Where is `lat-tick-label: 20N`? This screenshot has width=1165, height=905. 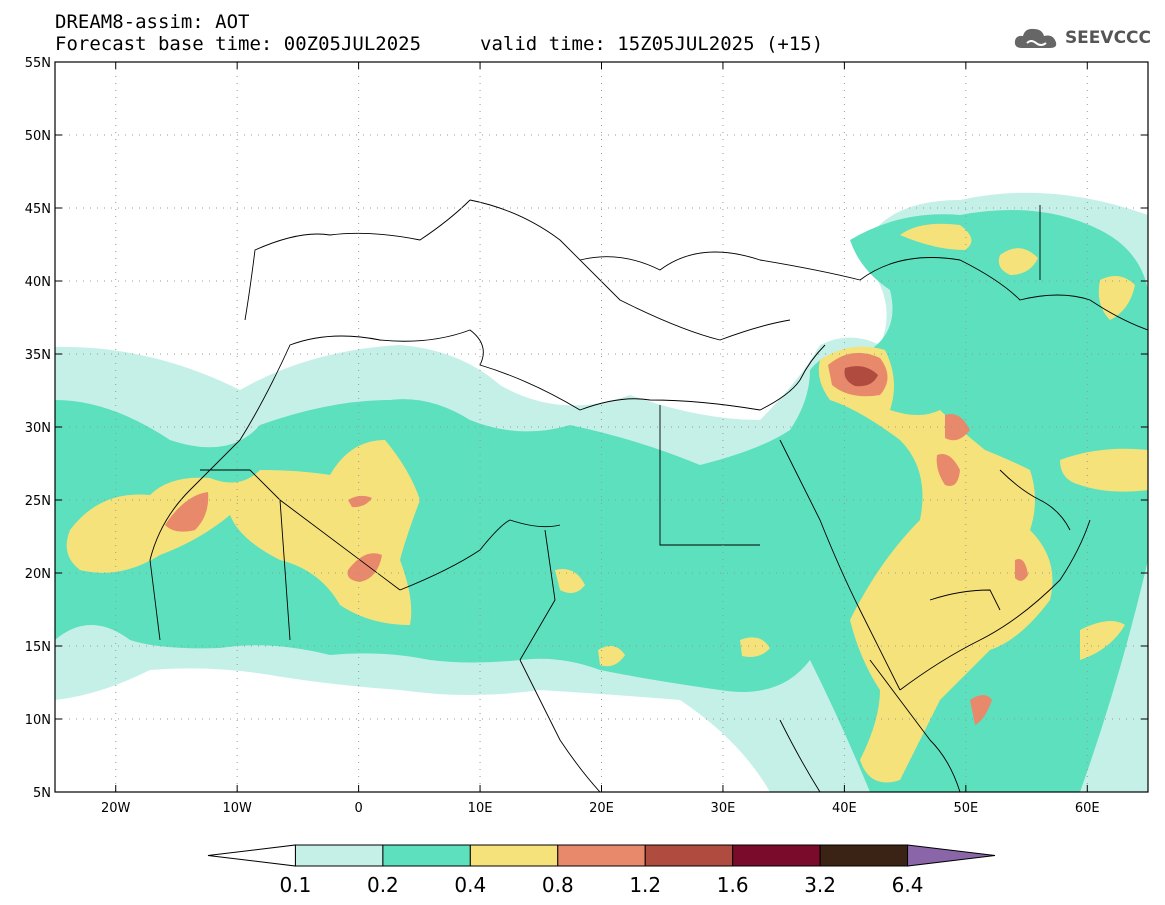 lat-tick-label: 20N is located at coordinates (38, 574).